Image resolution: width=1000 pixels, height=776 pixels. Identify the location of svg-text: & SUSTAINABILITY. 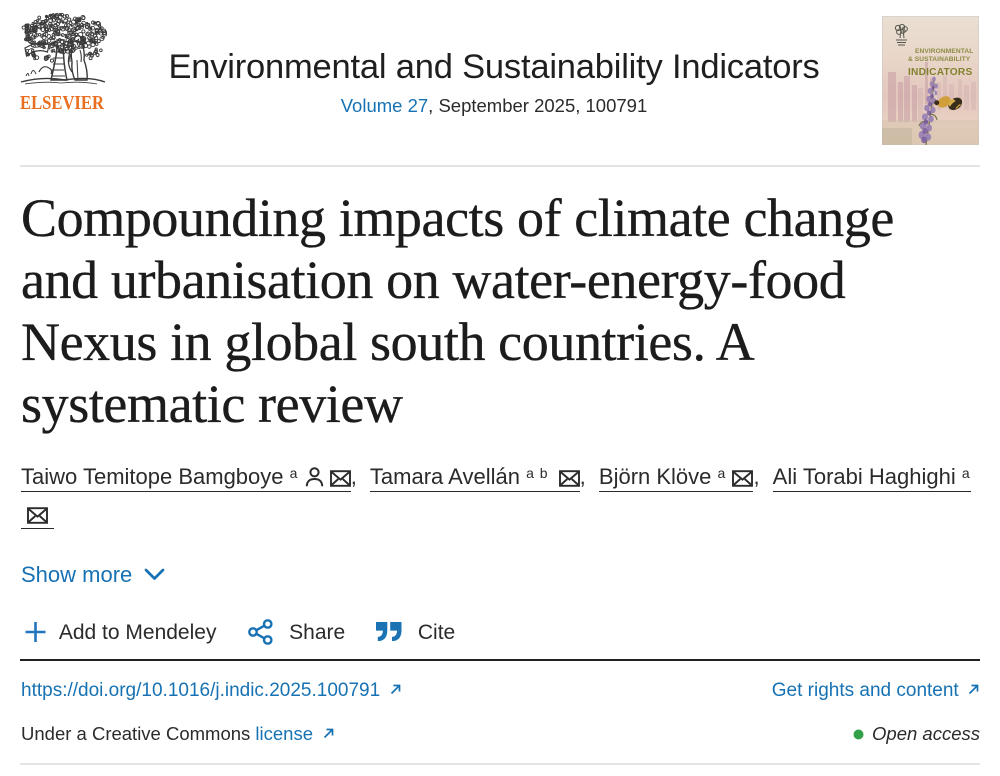
(939, 59).